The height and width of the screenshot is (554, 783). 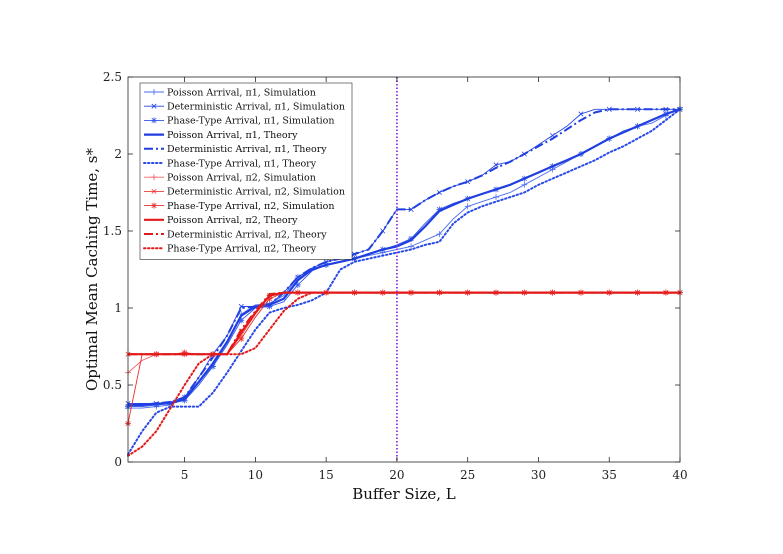 I want to click on legend-label: Poisson Arrival, π1, Simulation, so click(x=241, y=92).